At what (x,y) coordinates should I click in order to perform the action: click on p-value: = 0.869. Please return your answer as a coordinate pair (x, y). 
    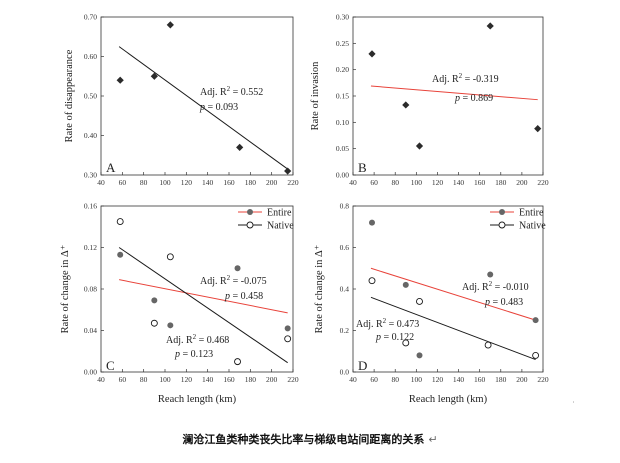
    Looking at the image, I should click on (476, 98).